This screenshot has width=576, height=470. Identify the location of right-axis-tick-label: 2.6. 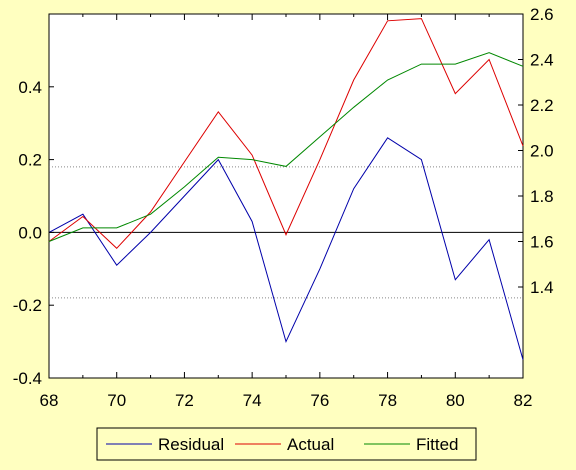
(542, 14).